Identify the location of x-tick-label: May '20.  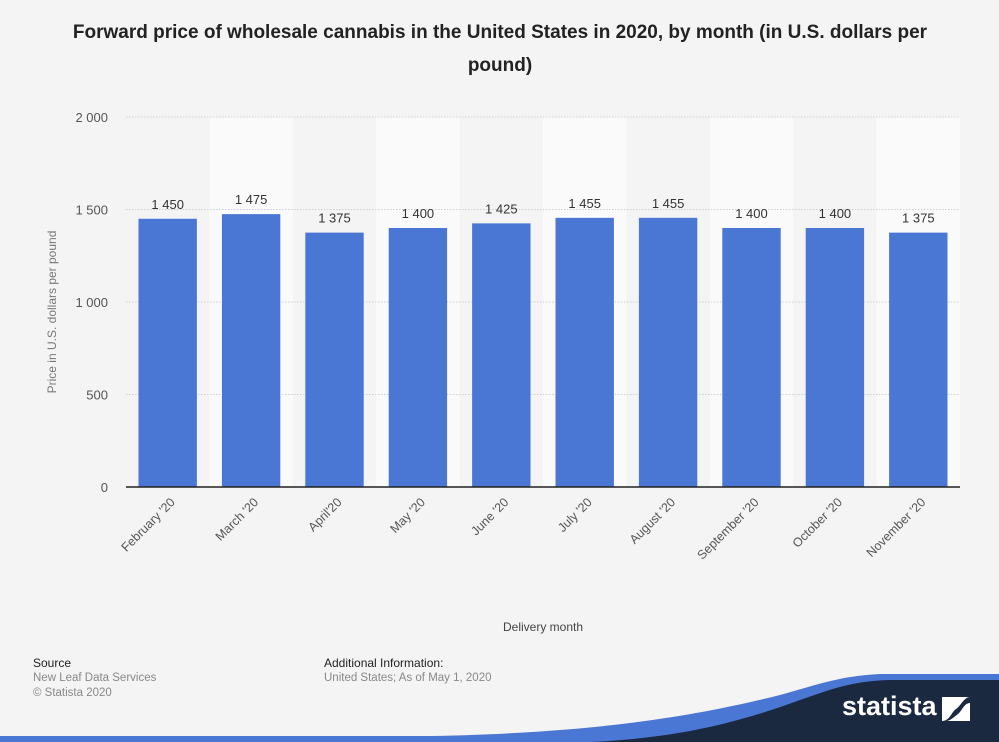
(407, 515).